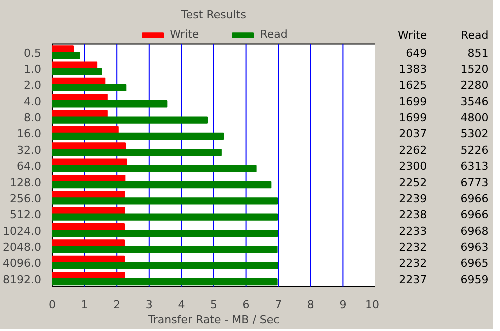 This screenshot has height=331, width=500. What do you see at coordinates (417, 53) in the screenshot?
I see `text: 649` at bounding box center [417, 53].